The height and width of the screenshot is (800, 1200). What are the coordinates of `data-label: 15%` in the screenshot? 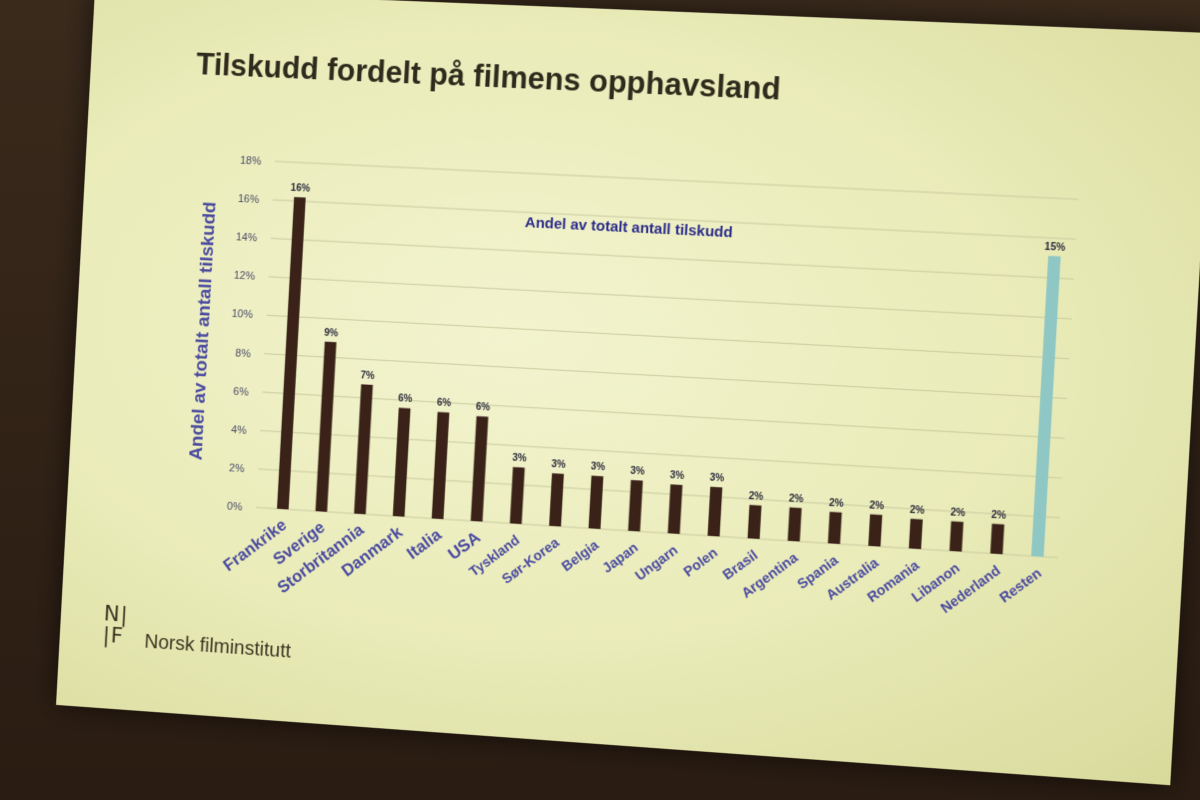 It's located at (1055, 247).